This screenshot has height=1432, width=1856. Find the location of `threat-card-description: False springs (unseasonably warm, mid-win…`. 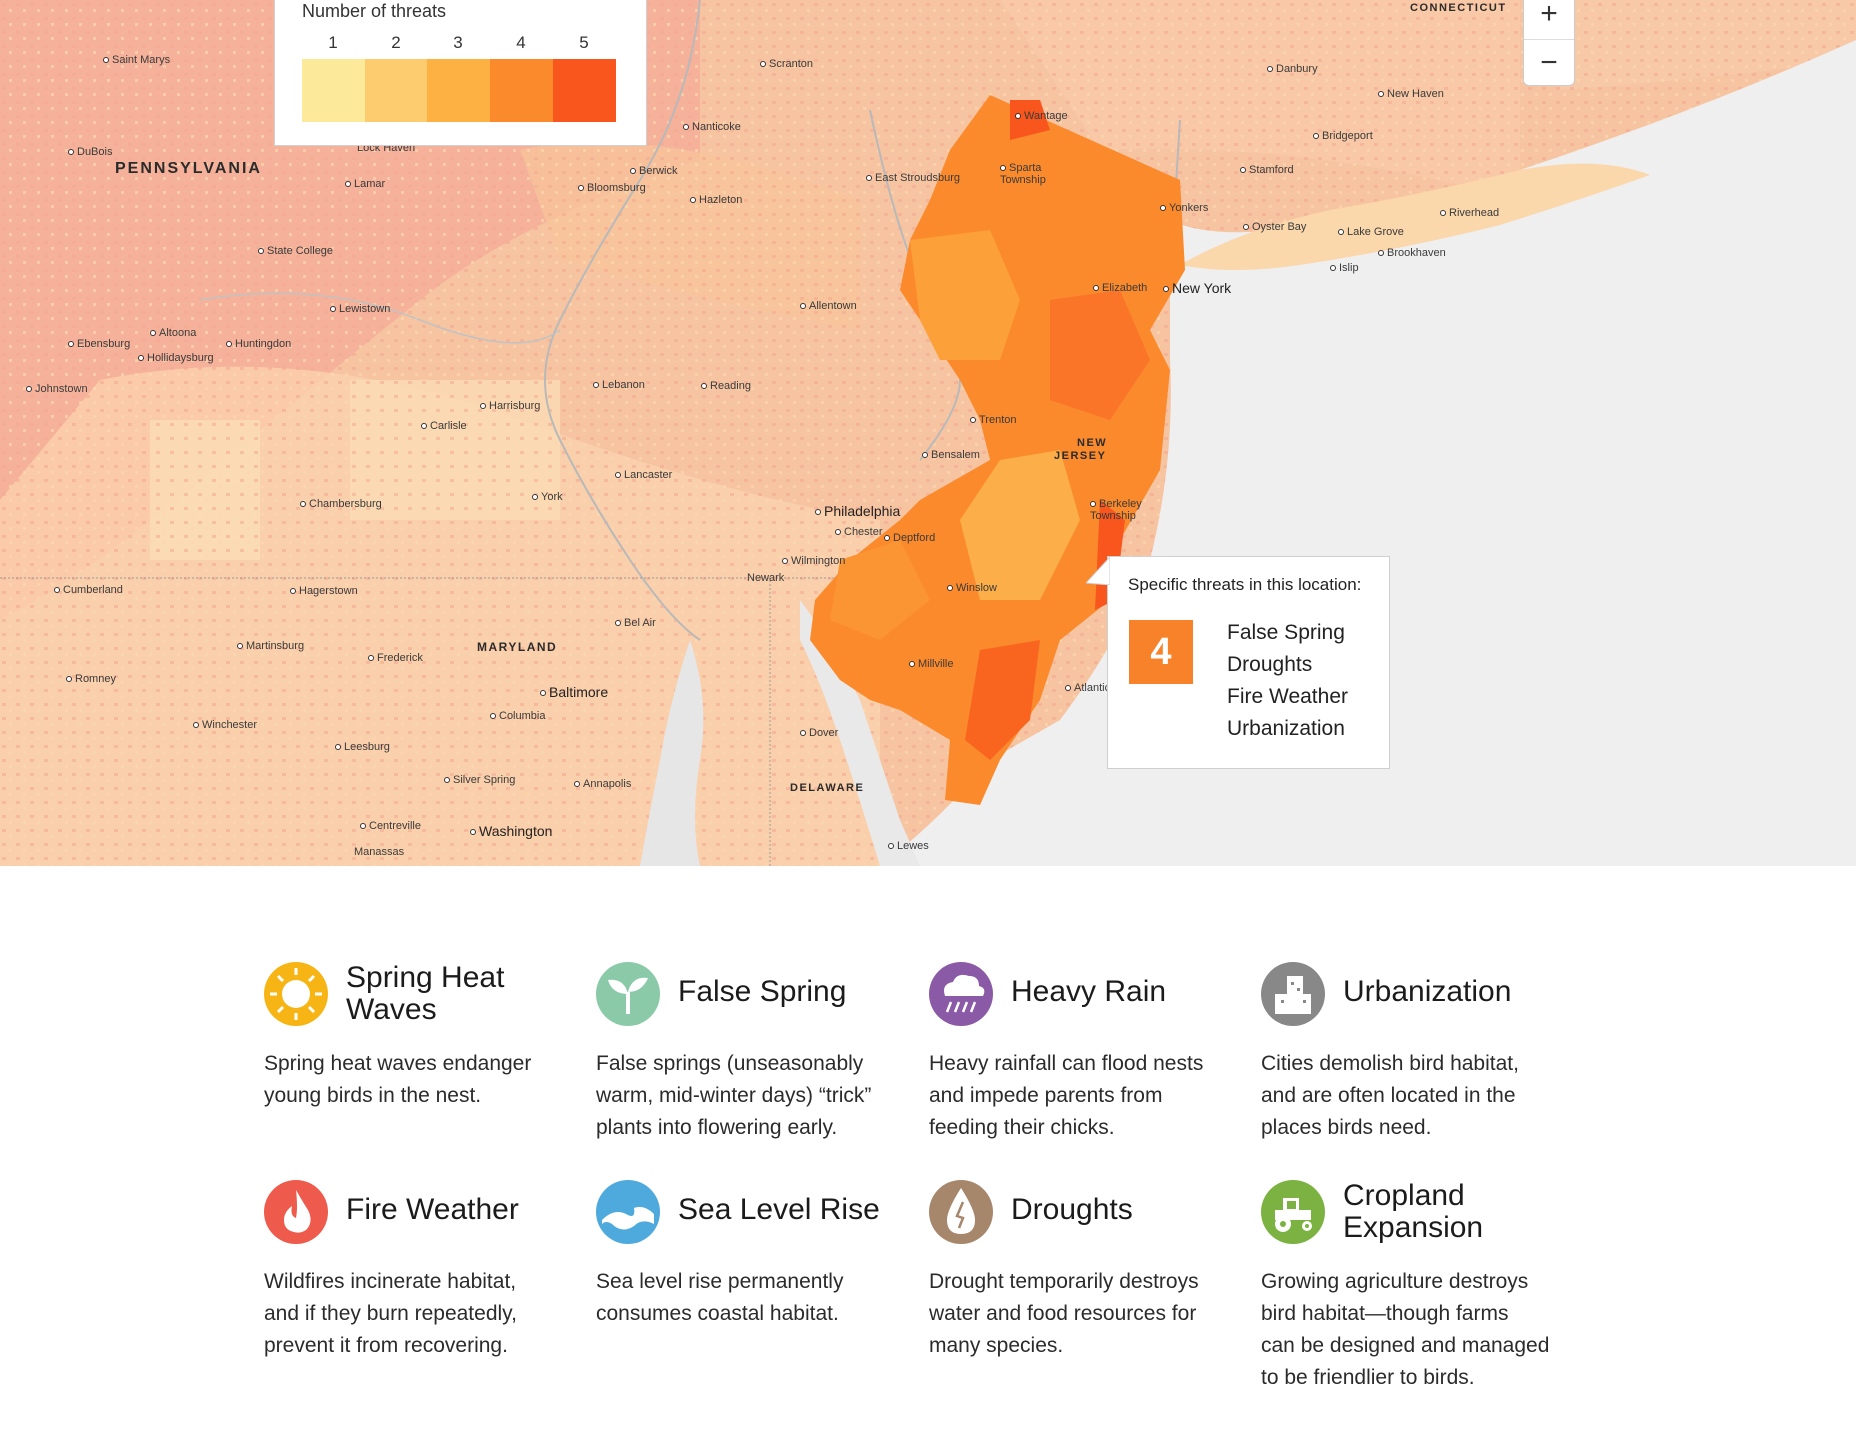

threat-card-description: False springs (unseasonably warm, mid-win… is located at coordinates (734, 1095).